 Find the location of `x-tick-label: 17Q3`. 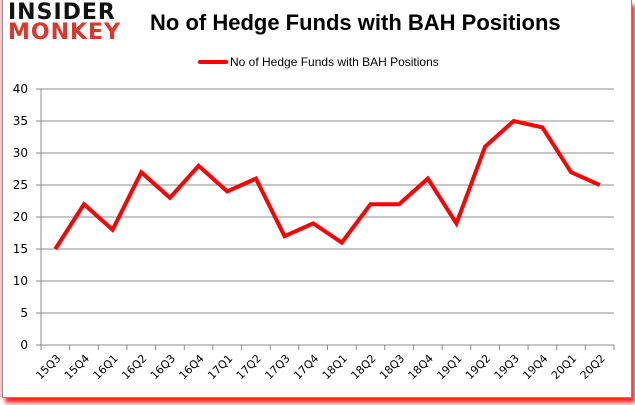

x-tick-label: 17Q3 is located at coordinates (277, 367).